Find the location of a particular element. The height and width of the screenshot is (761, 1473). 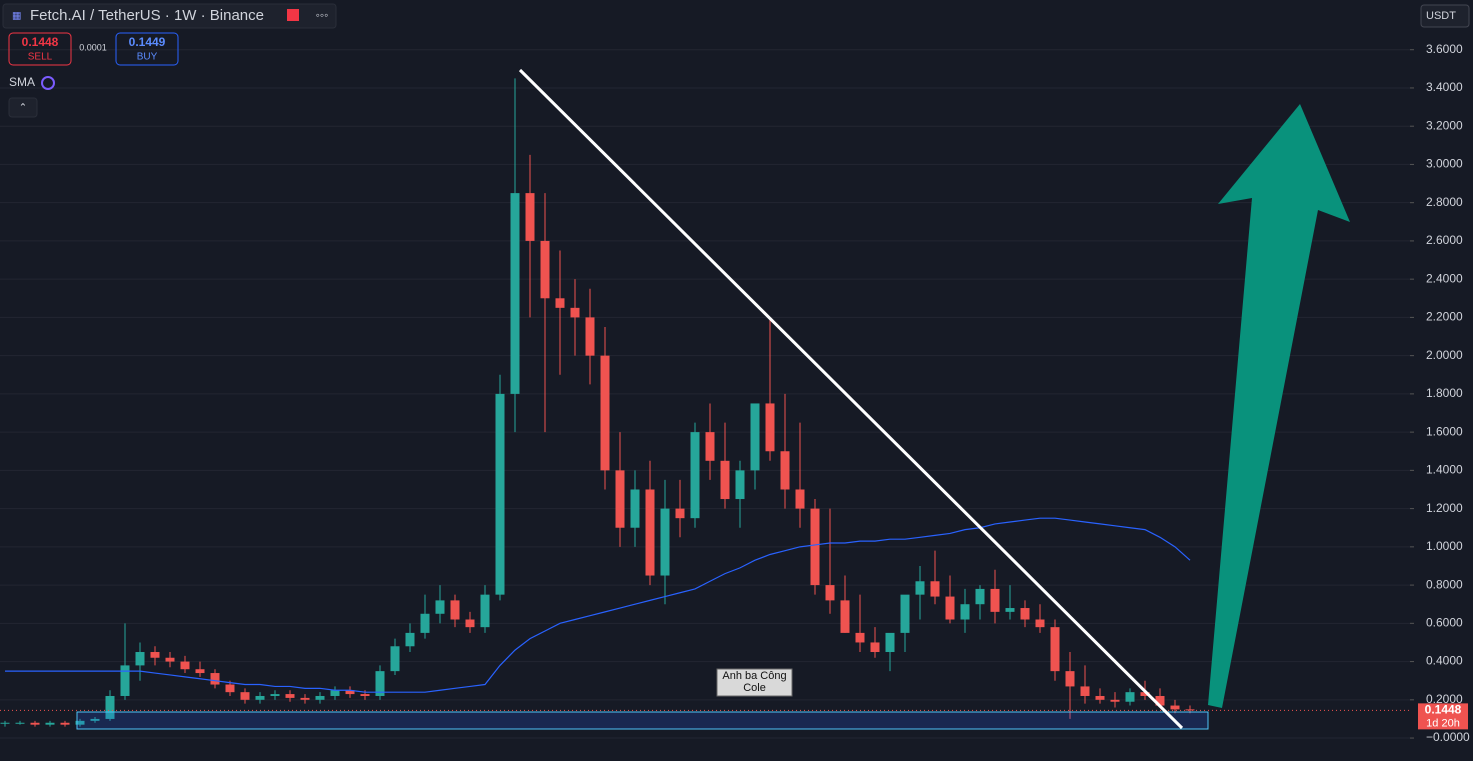

up-arrow is located at coordinates (1279, 406).